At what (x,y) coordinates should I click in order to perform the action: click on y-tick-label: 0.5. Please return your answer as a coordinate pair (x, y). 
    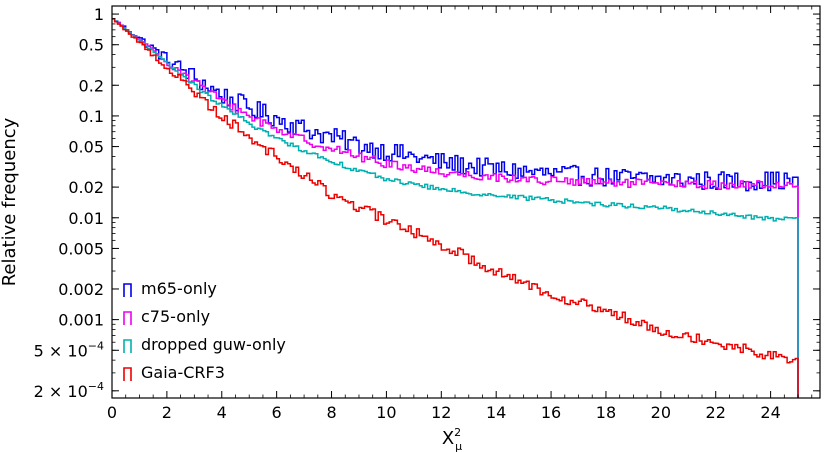
    Looking at the image, I should click on (91, 45).